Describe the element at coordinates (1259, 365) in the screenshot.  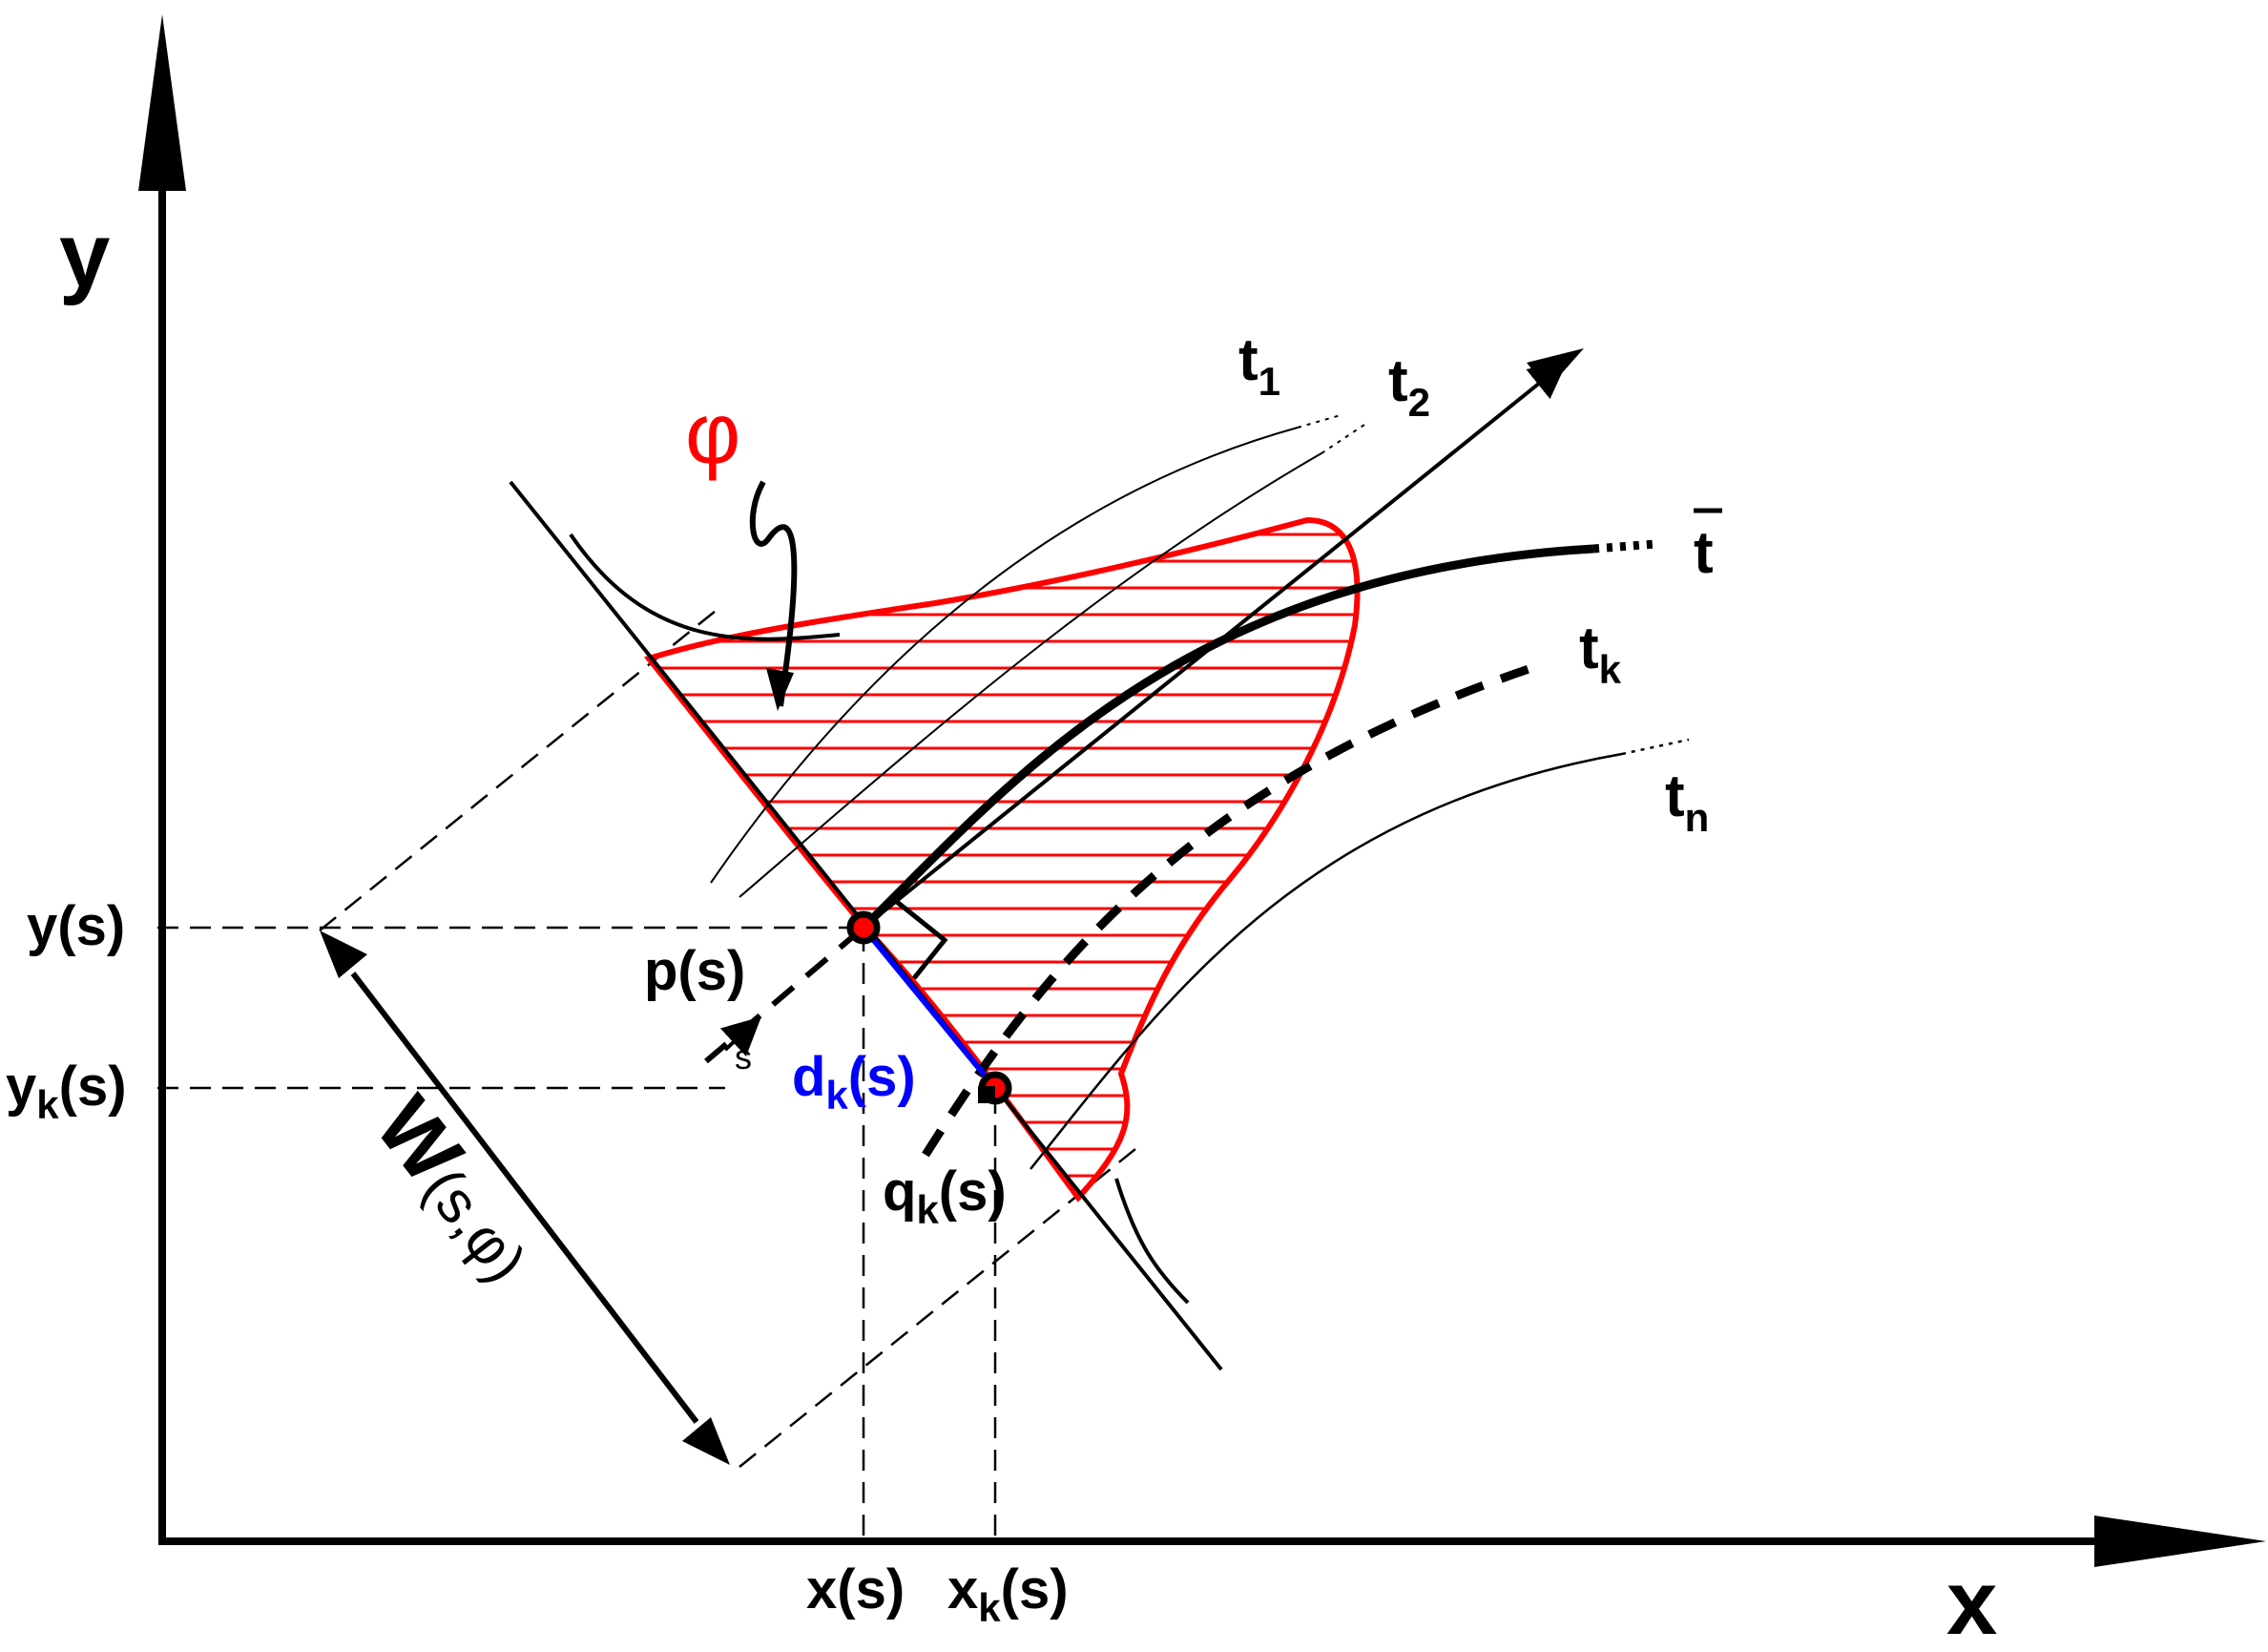
I see `label-t1: t1` at that location.